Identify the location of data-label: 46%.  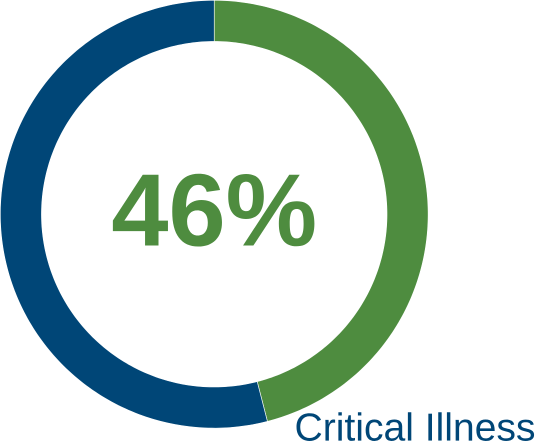
(213, 210).